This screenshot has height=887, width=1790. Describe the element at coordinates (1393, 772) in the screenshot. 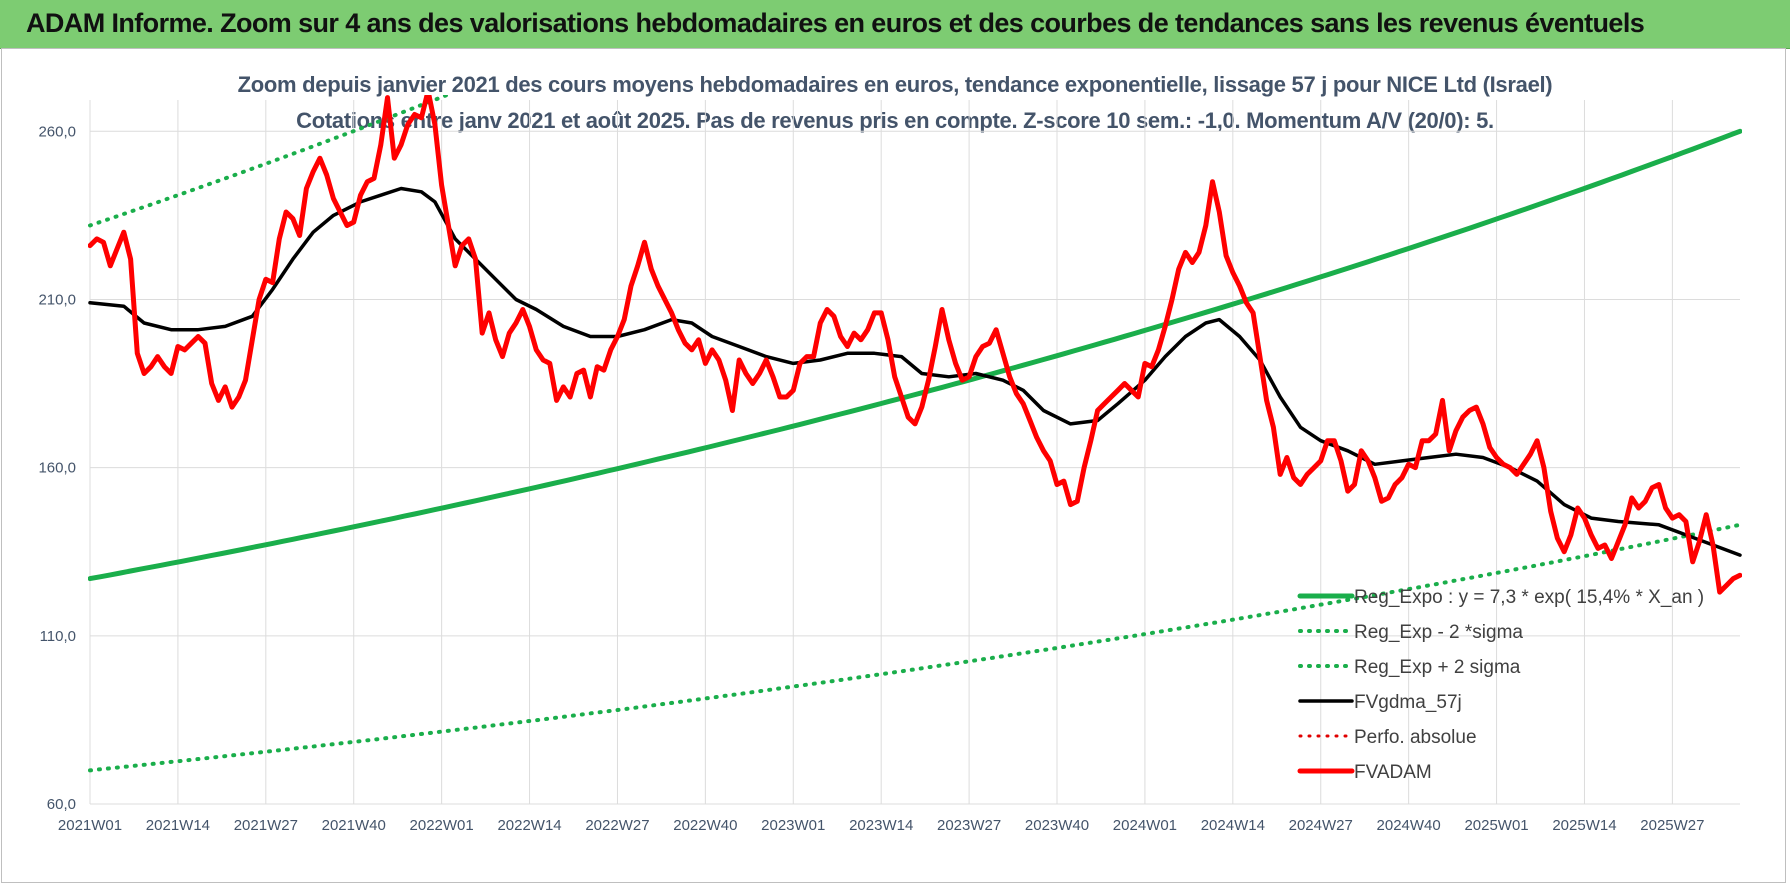

I see `legend-label: FVADAM` at that location.